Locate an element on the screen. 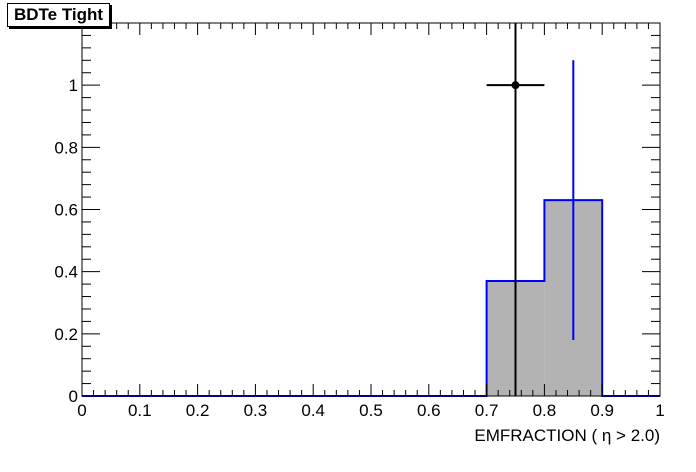 This screenshot has height=472, width=696. x-tick-label: 0 is located at coordinates (81, 410).